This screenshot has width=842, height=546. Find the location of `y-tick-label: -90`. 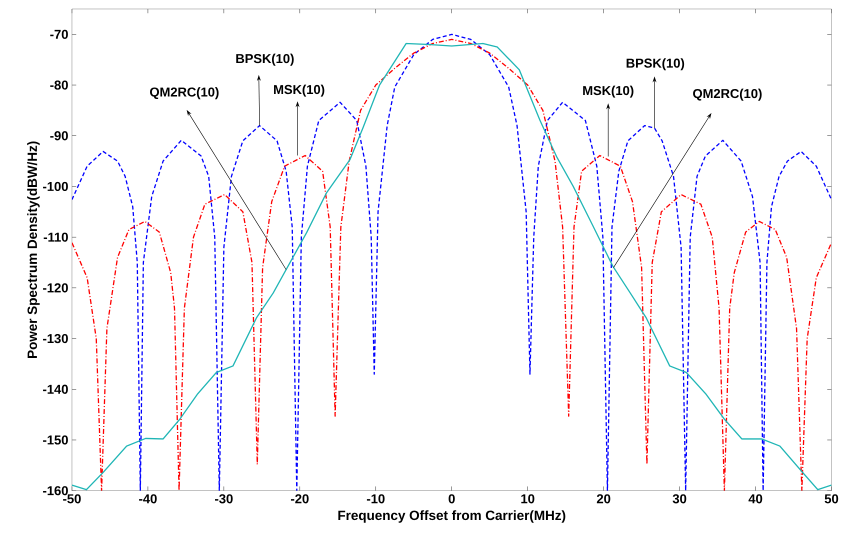

y-tick-label: -90 is located at coordinates (59, 135).